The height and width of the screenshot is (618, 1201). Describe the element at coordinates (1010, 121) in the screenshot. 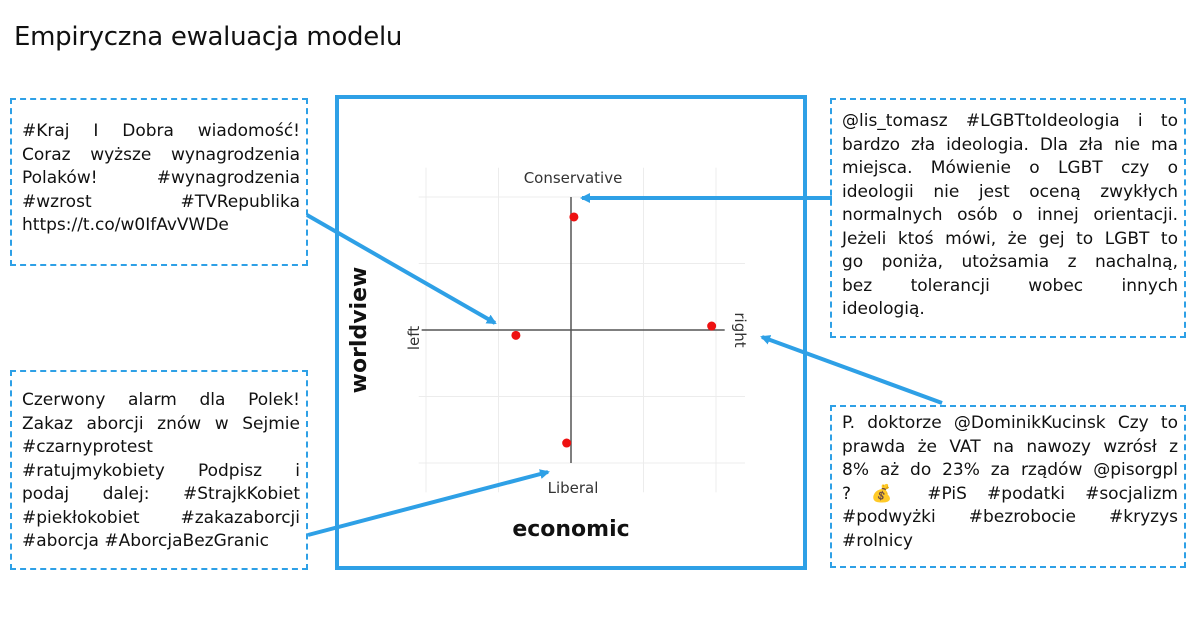

I see `tweet-line: @lis_tomasz #LGBTtoIdeologia i to` at that location.